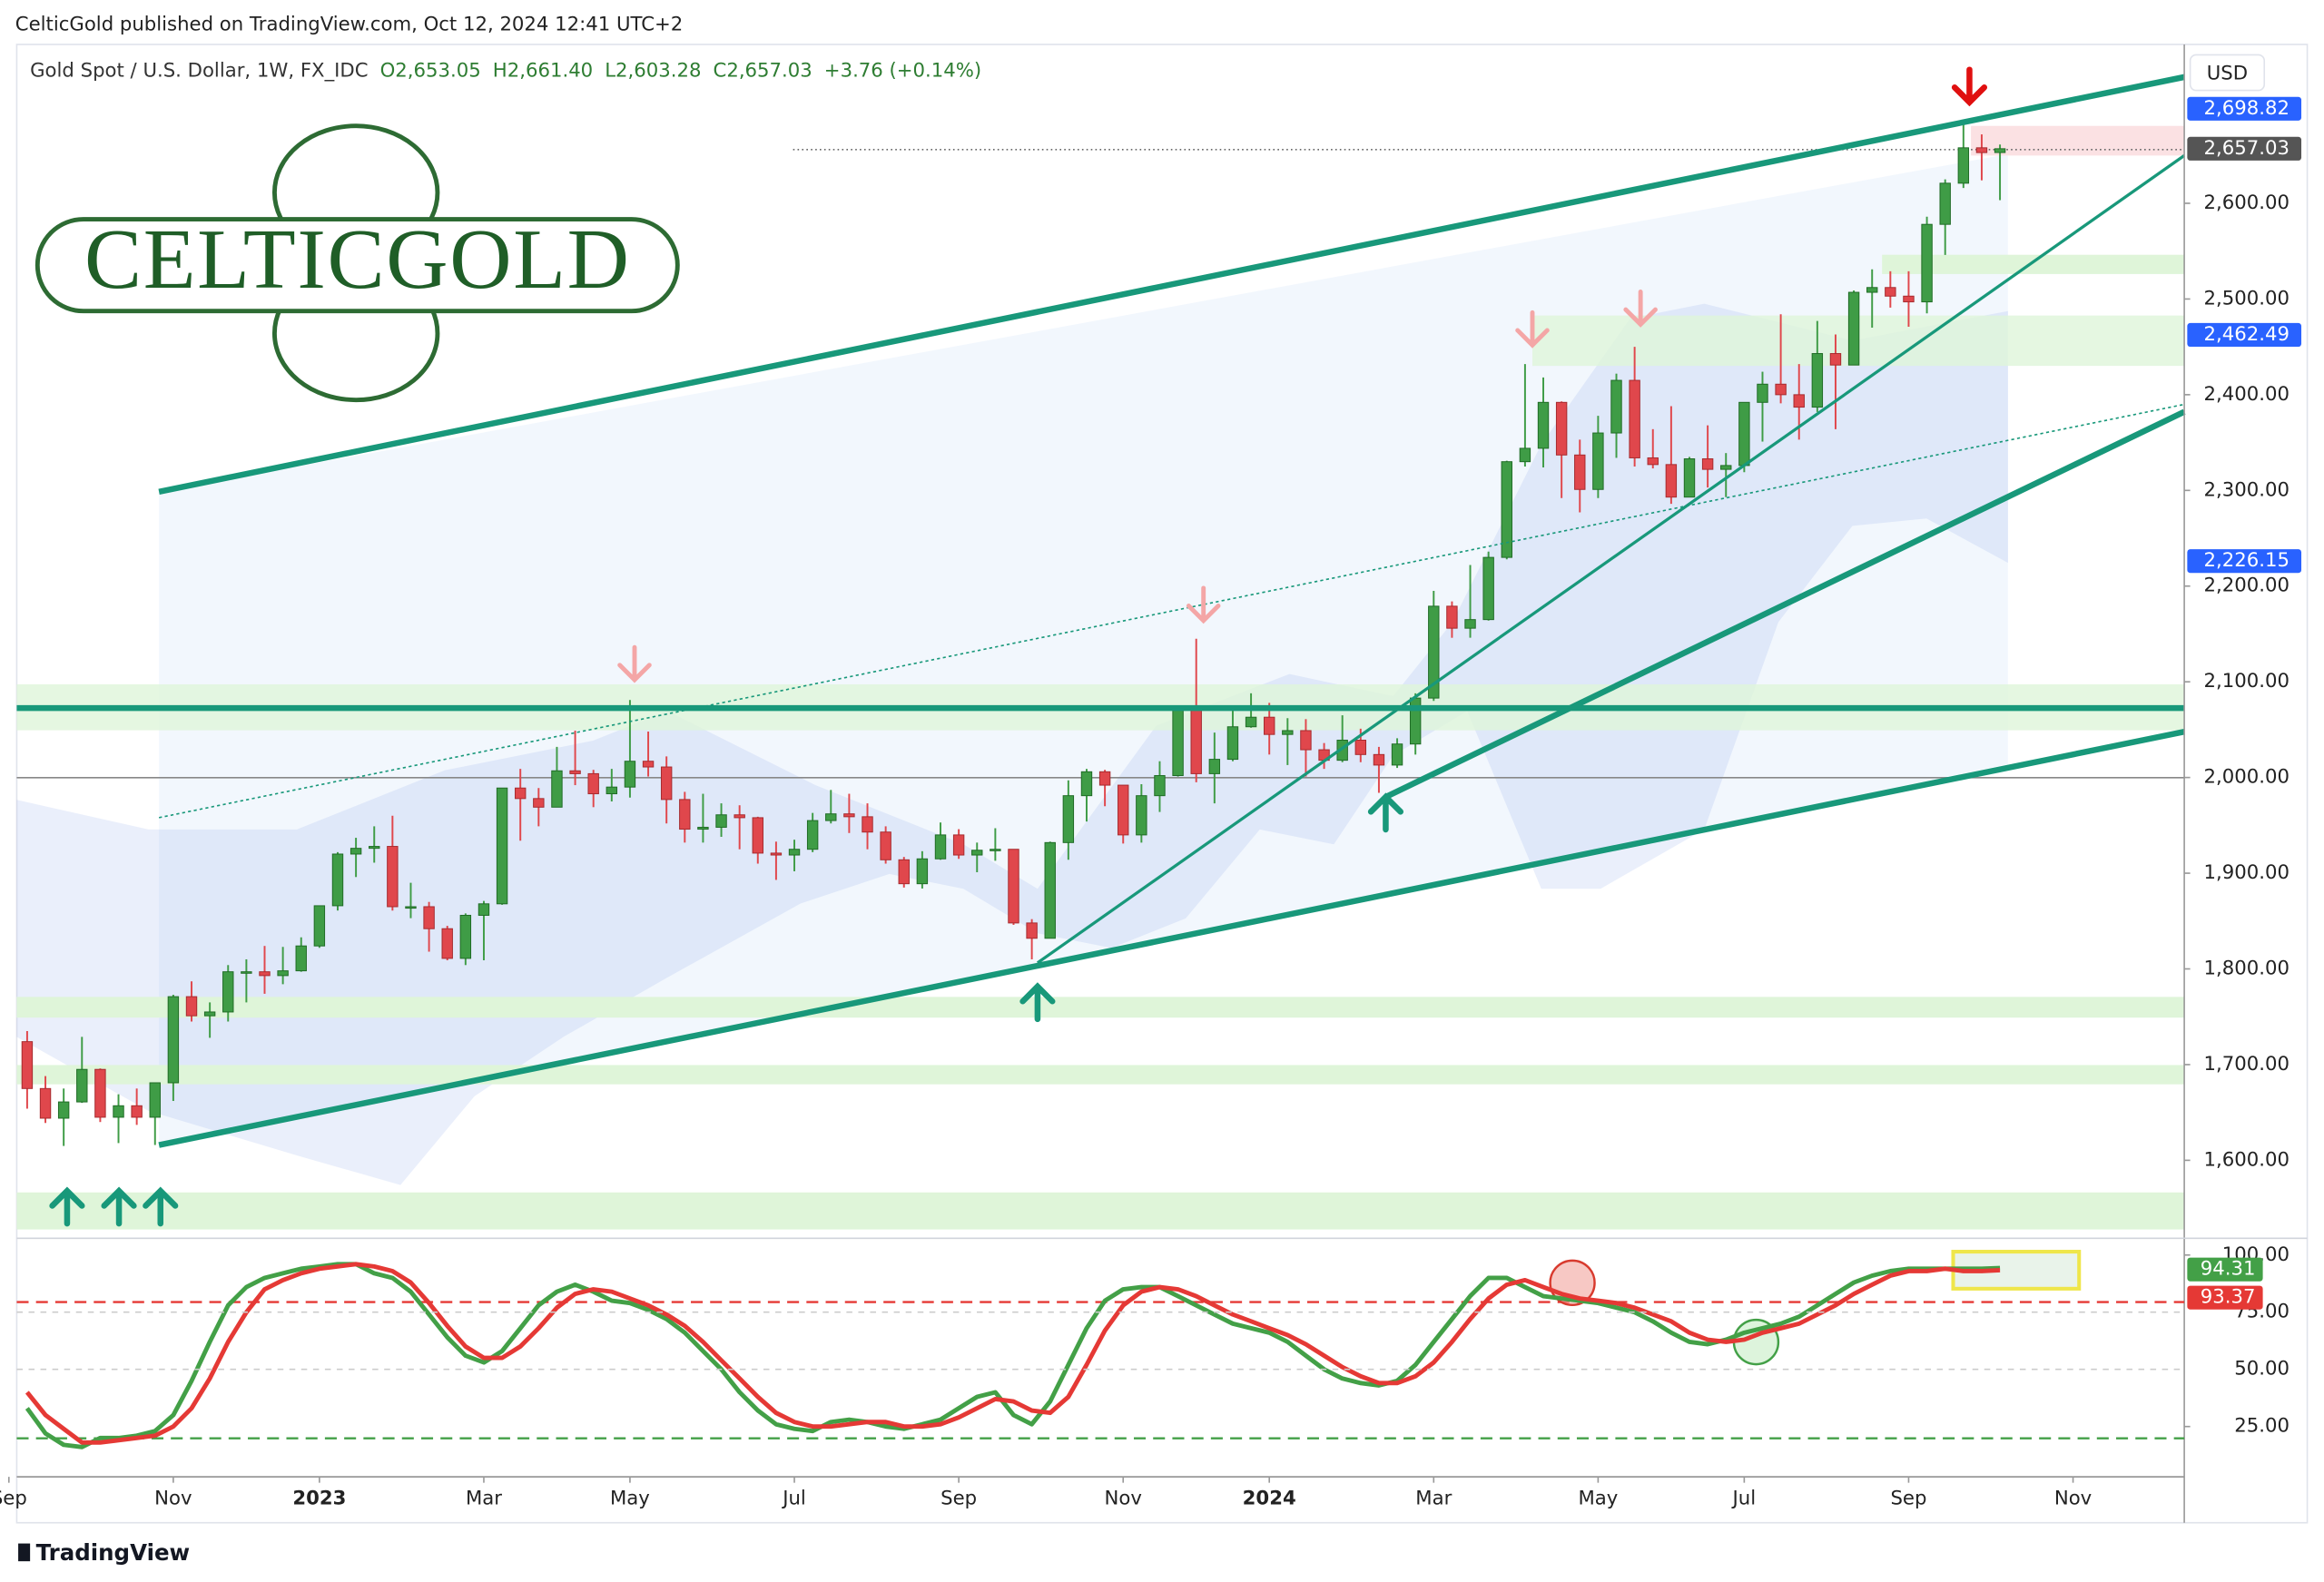  What do you see at coordinates (104, 1552) in the screenshot?
I see `brand-logo: TradingView` at bounding box center [104, 1552].